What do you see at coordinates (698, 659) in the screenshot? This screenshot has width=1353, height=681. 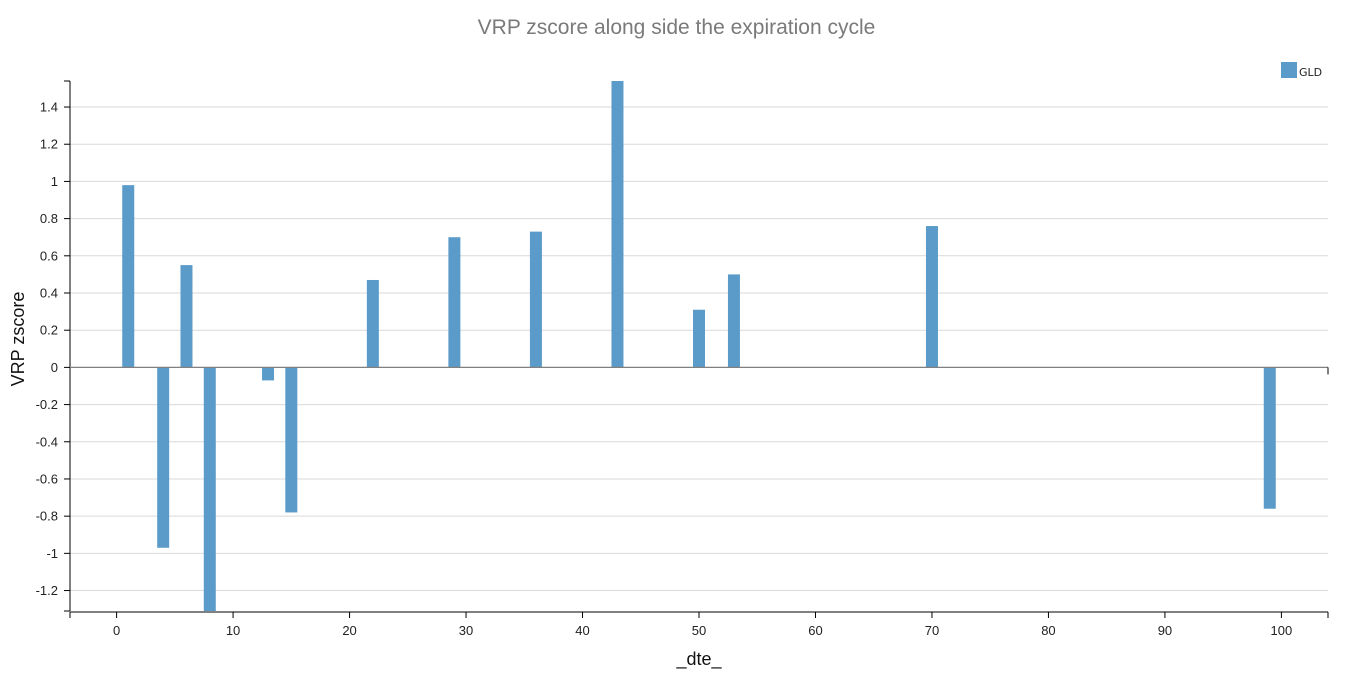 I see `x-axis-title: _dte_` at bounding box center [698, 659].